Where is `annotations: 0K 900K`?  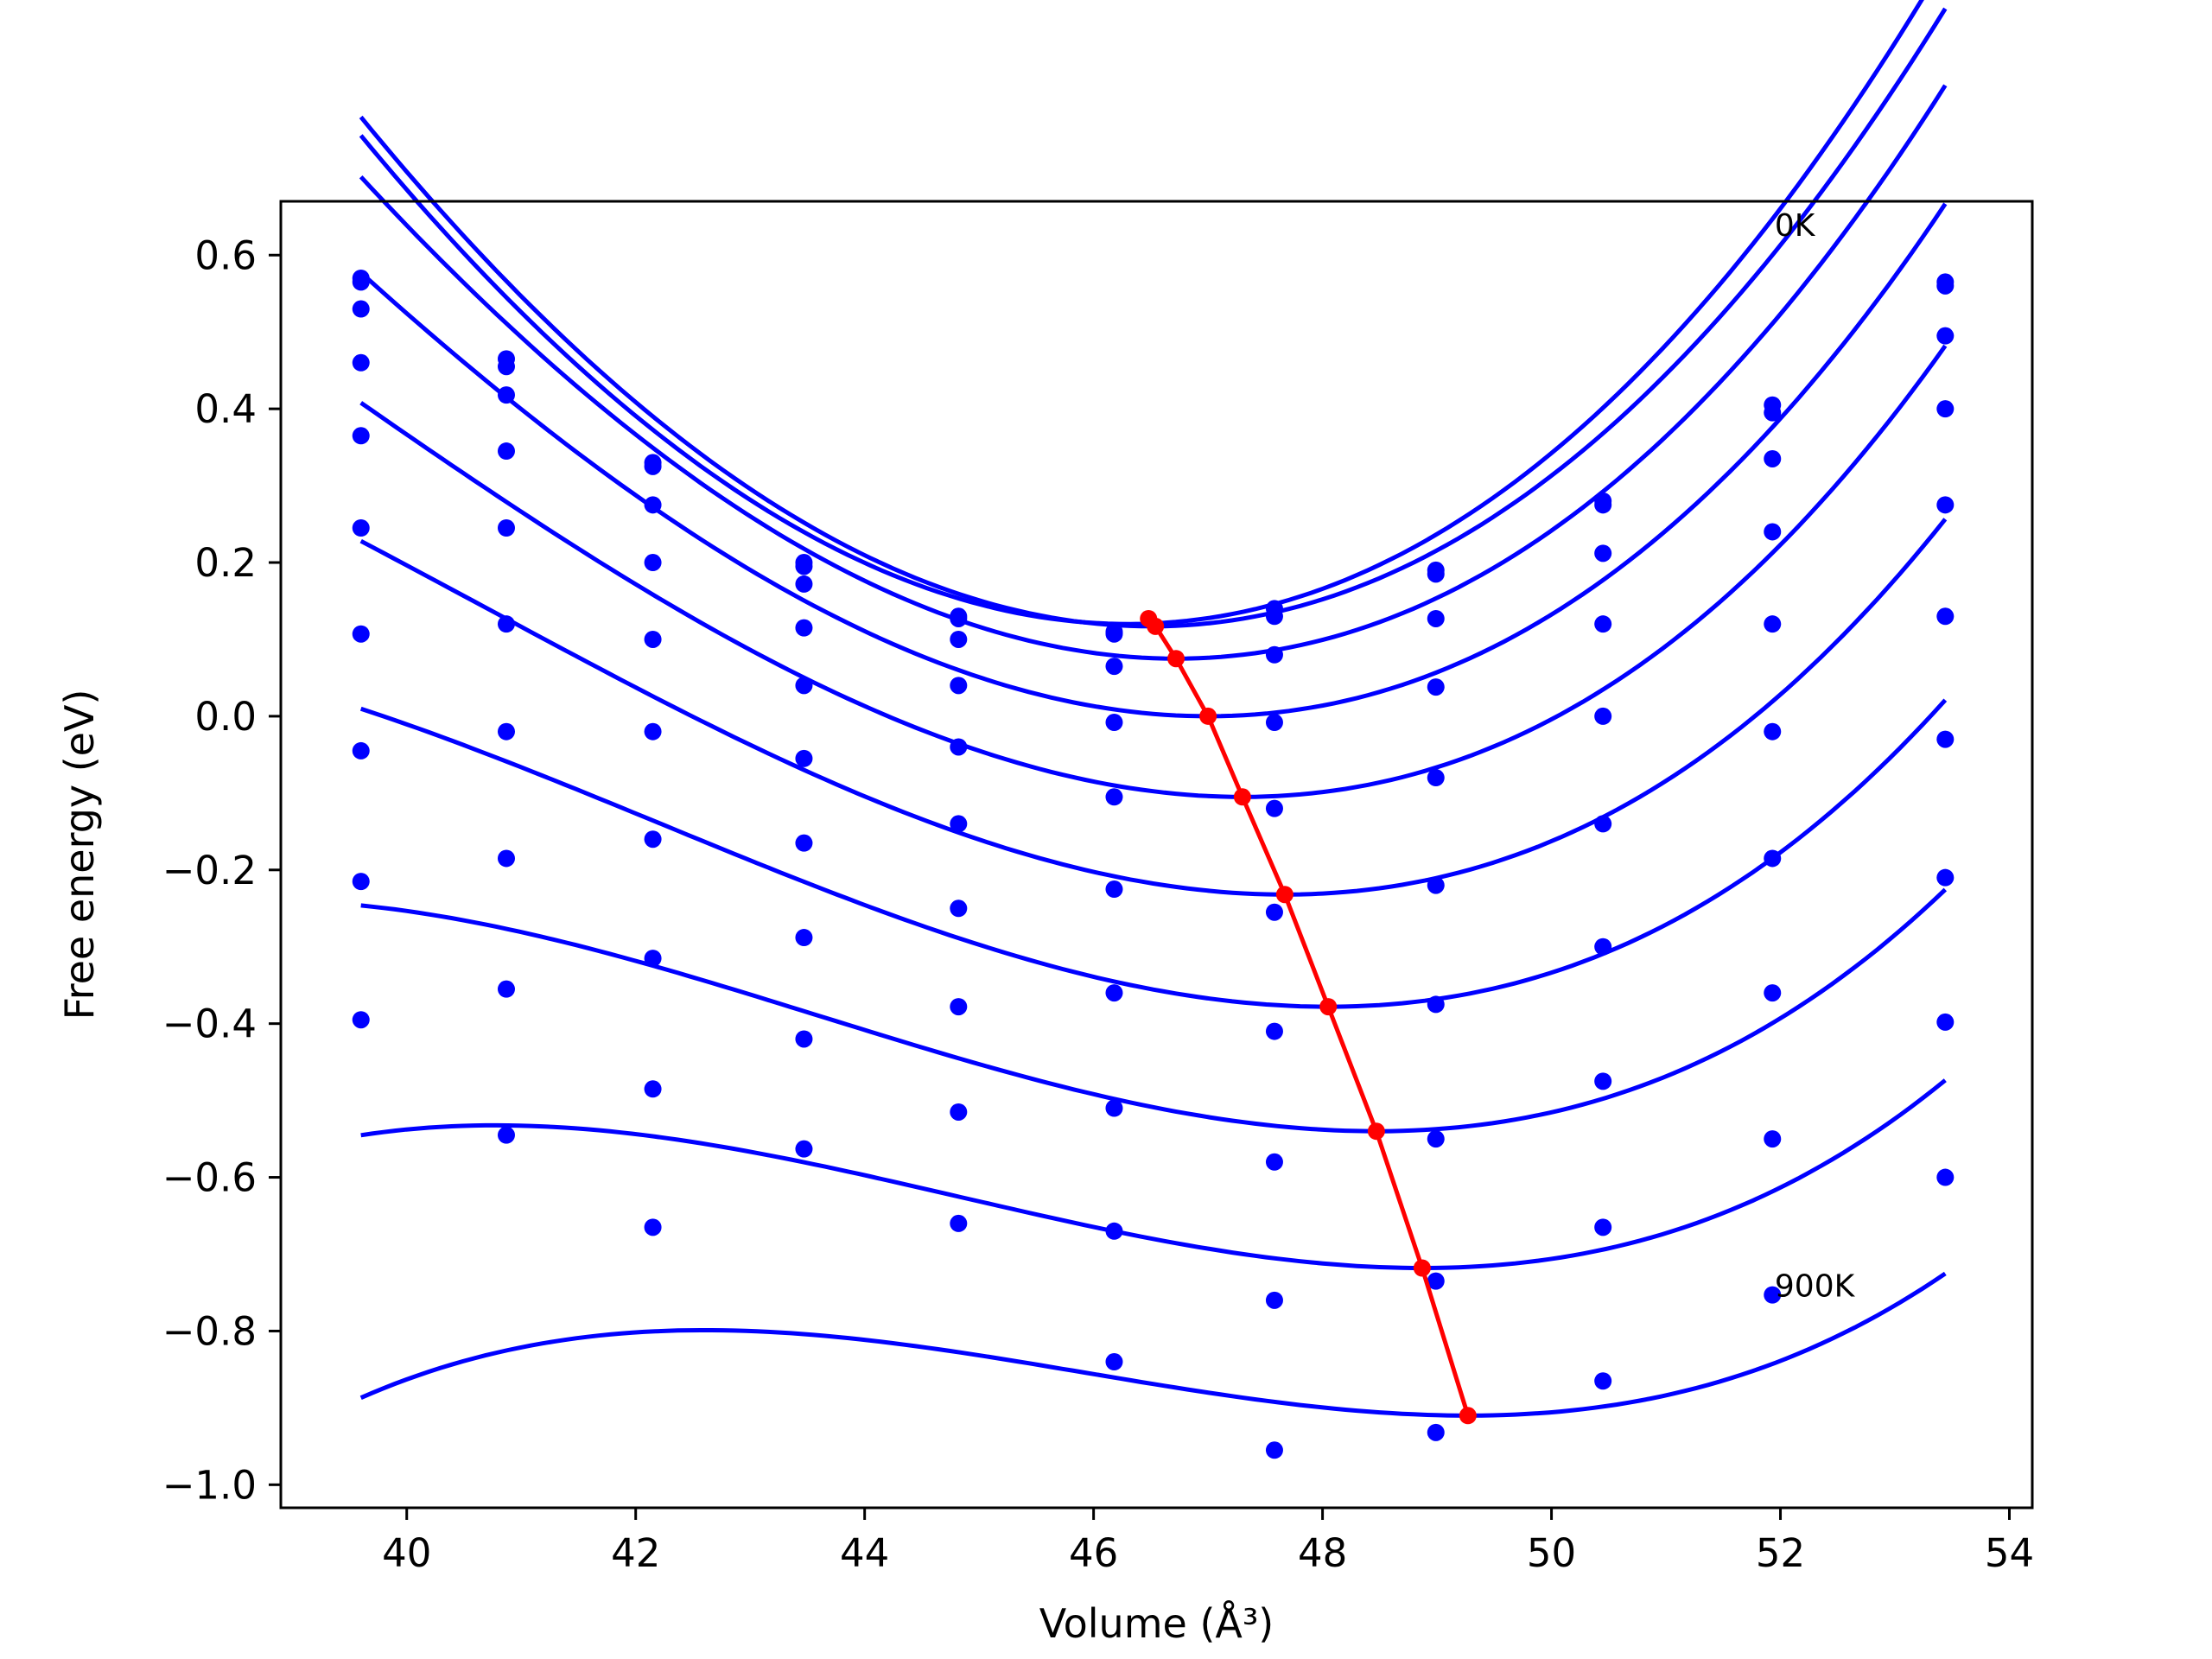
annotations: 0K 900K is located at coordinates (1815, 756).